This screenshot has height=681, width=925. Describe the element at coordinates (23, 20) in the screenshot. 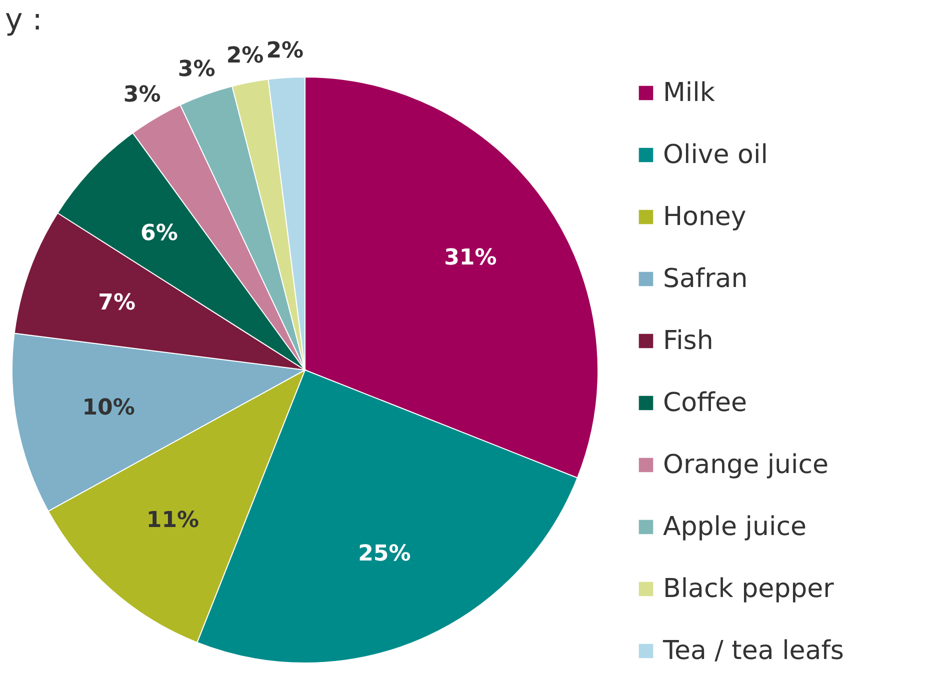

I see `chart-title: y :` at that location.